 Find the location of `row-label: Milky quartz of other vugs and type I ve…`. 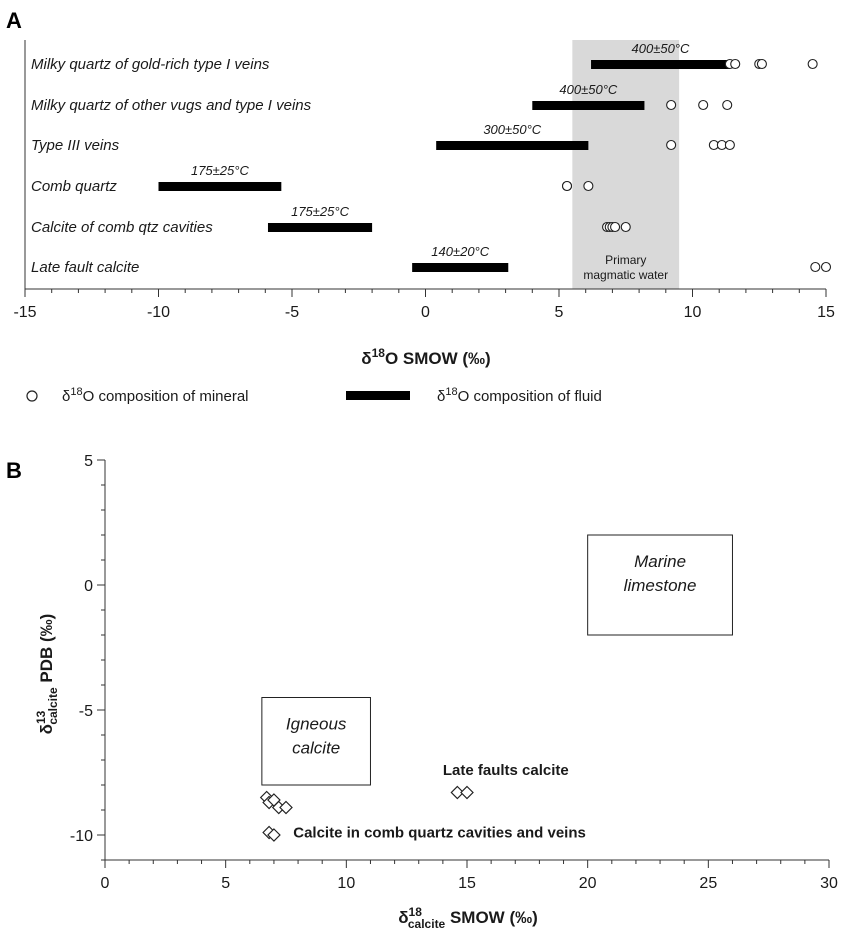

row-label: Milky quartz of other vugs and type I ve… is located at coordinates (171, 105).